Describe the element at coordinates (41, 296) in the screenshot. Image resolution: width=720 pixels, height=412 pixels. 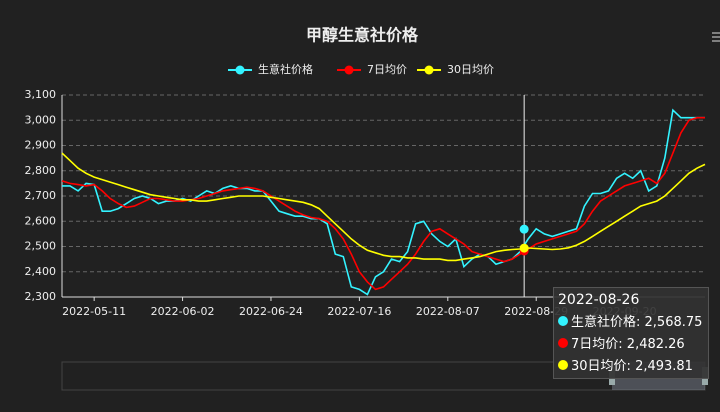
I see `y-tick-label: 2,300` at that location.